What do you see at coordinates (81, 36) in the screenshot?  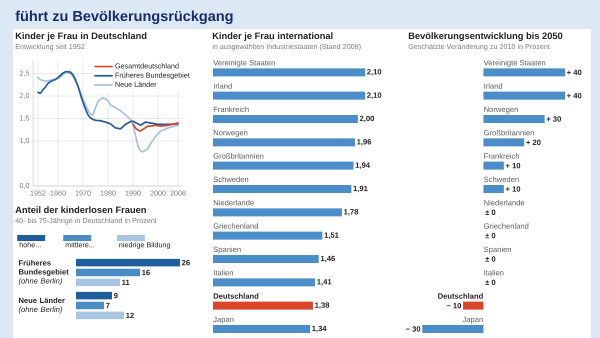 I see `chart-title: Kinder je Frau in Deutschland` at bounding box center [81, 36].